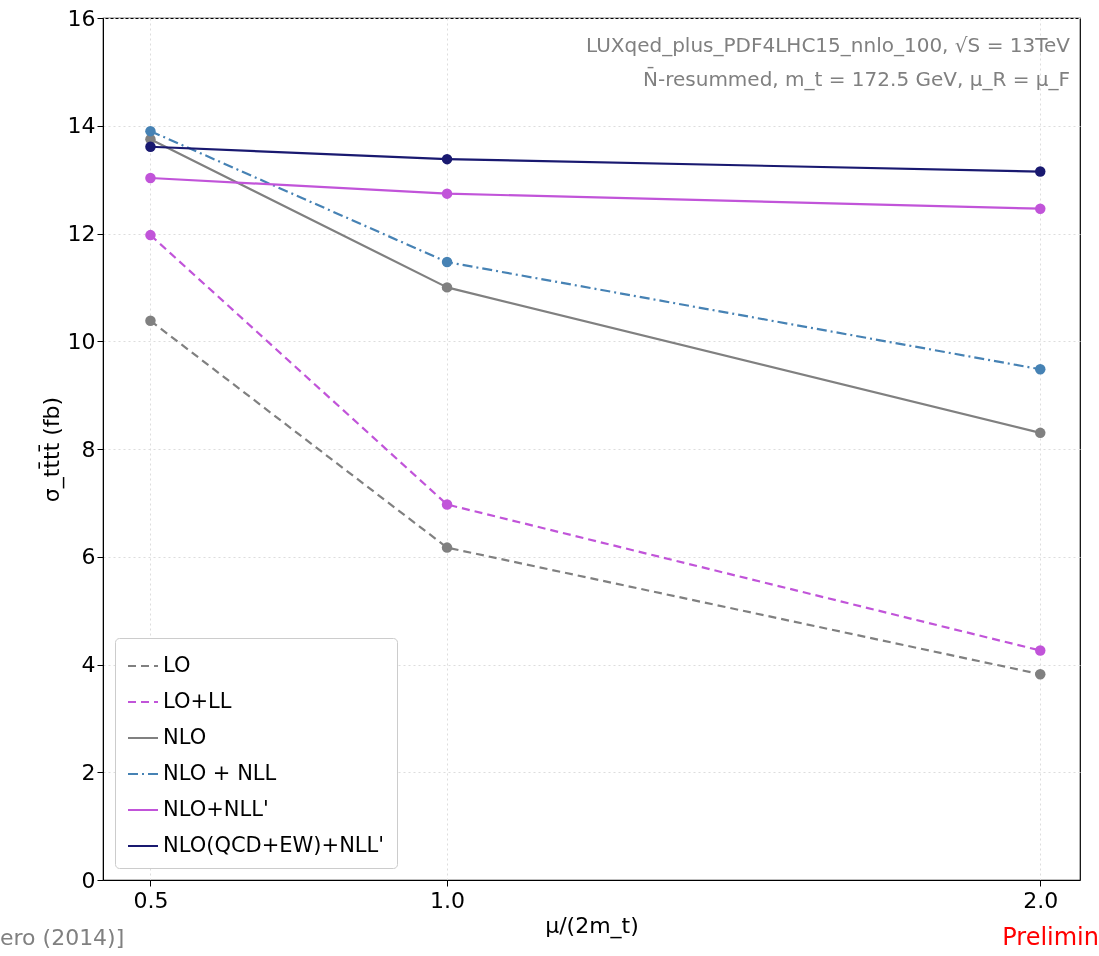 The height and width of the screenshot is (956, 1099). I want to click on y-tick-label: 6, so click(88, 557).